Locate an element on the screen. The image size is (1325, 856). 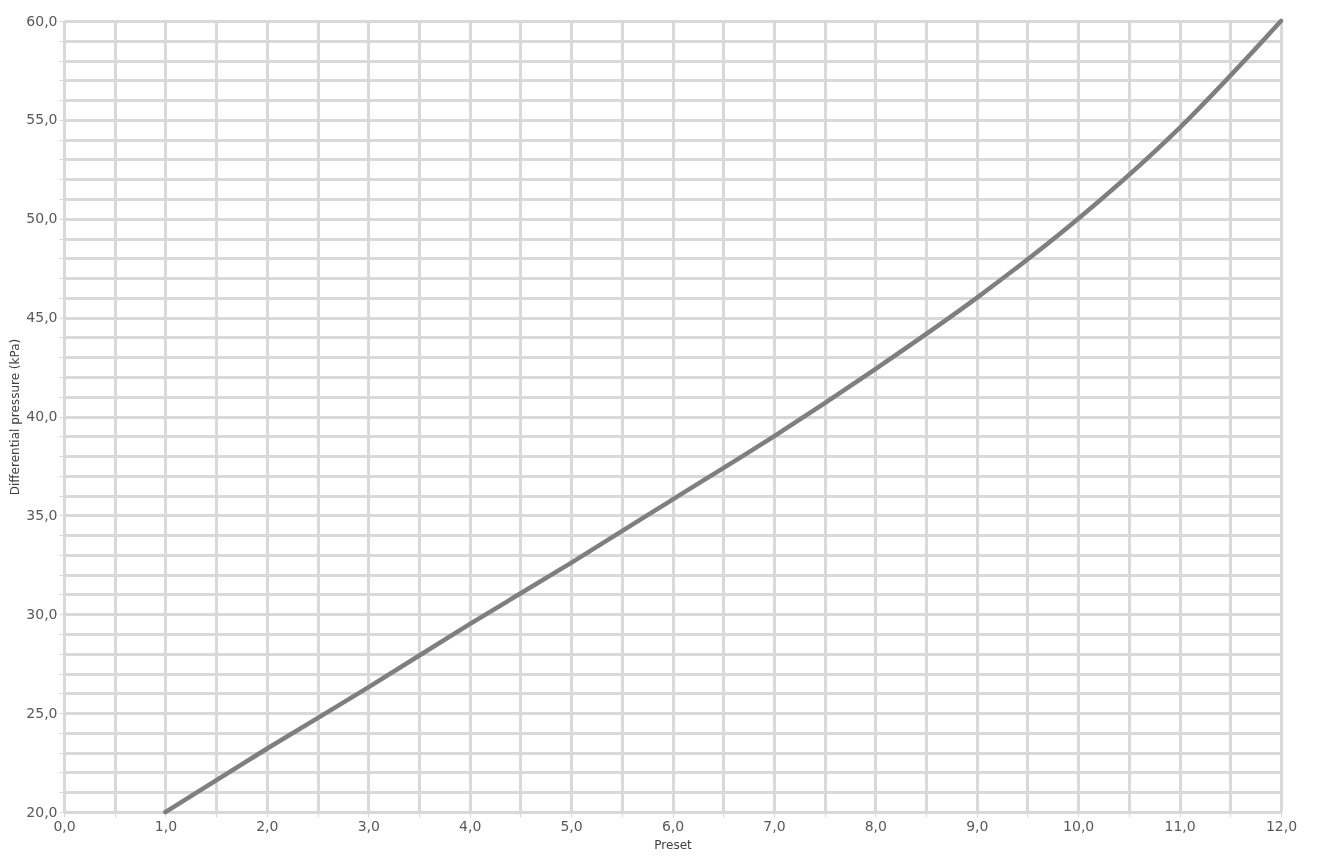
y-tick-label: 25,0 is located at coordinates (42, 712).